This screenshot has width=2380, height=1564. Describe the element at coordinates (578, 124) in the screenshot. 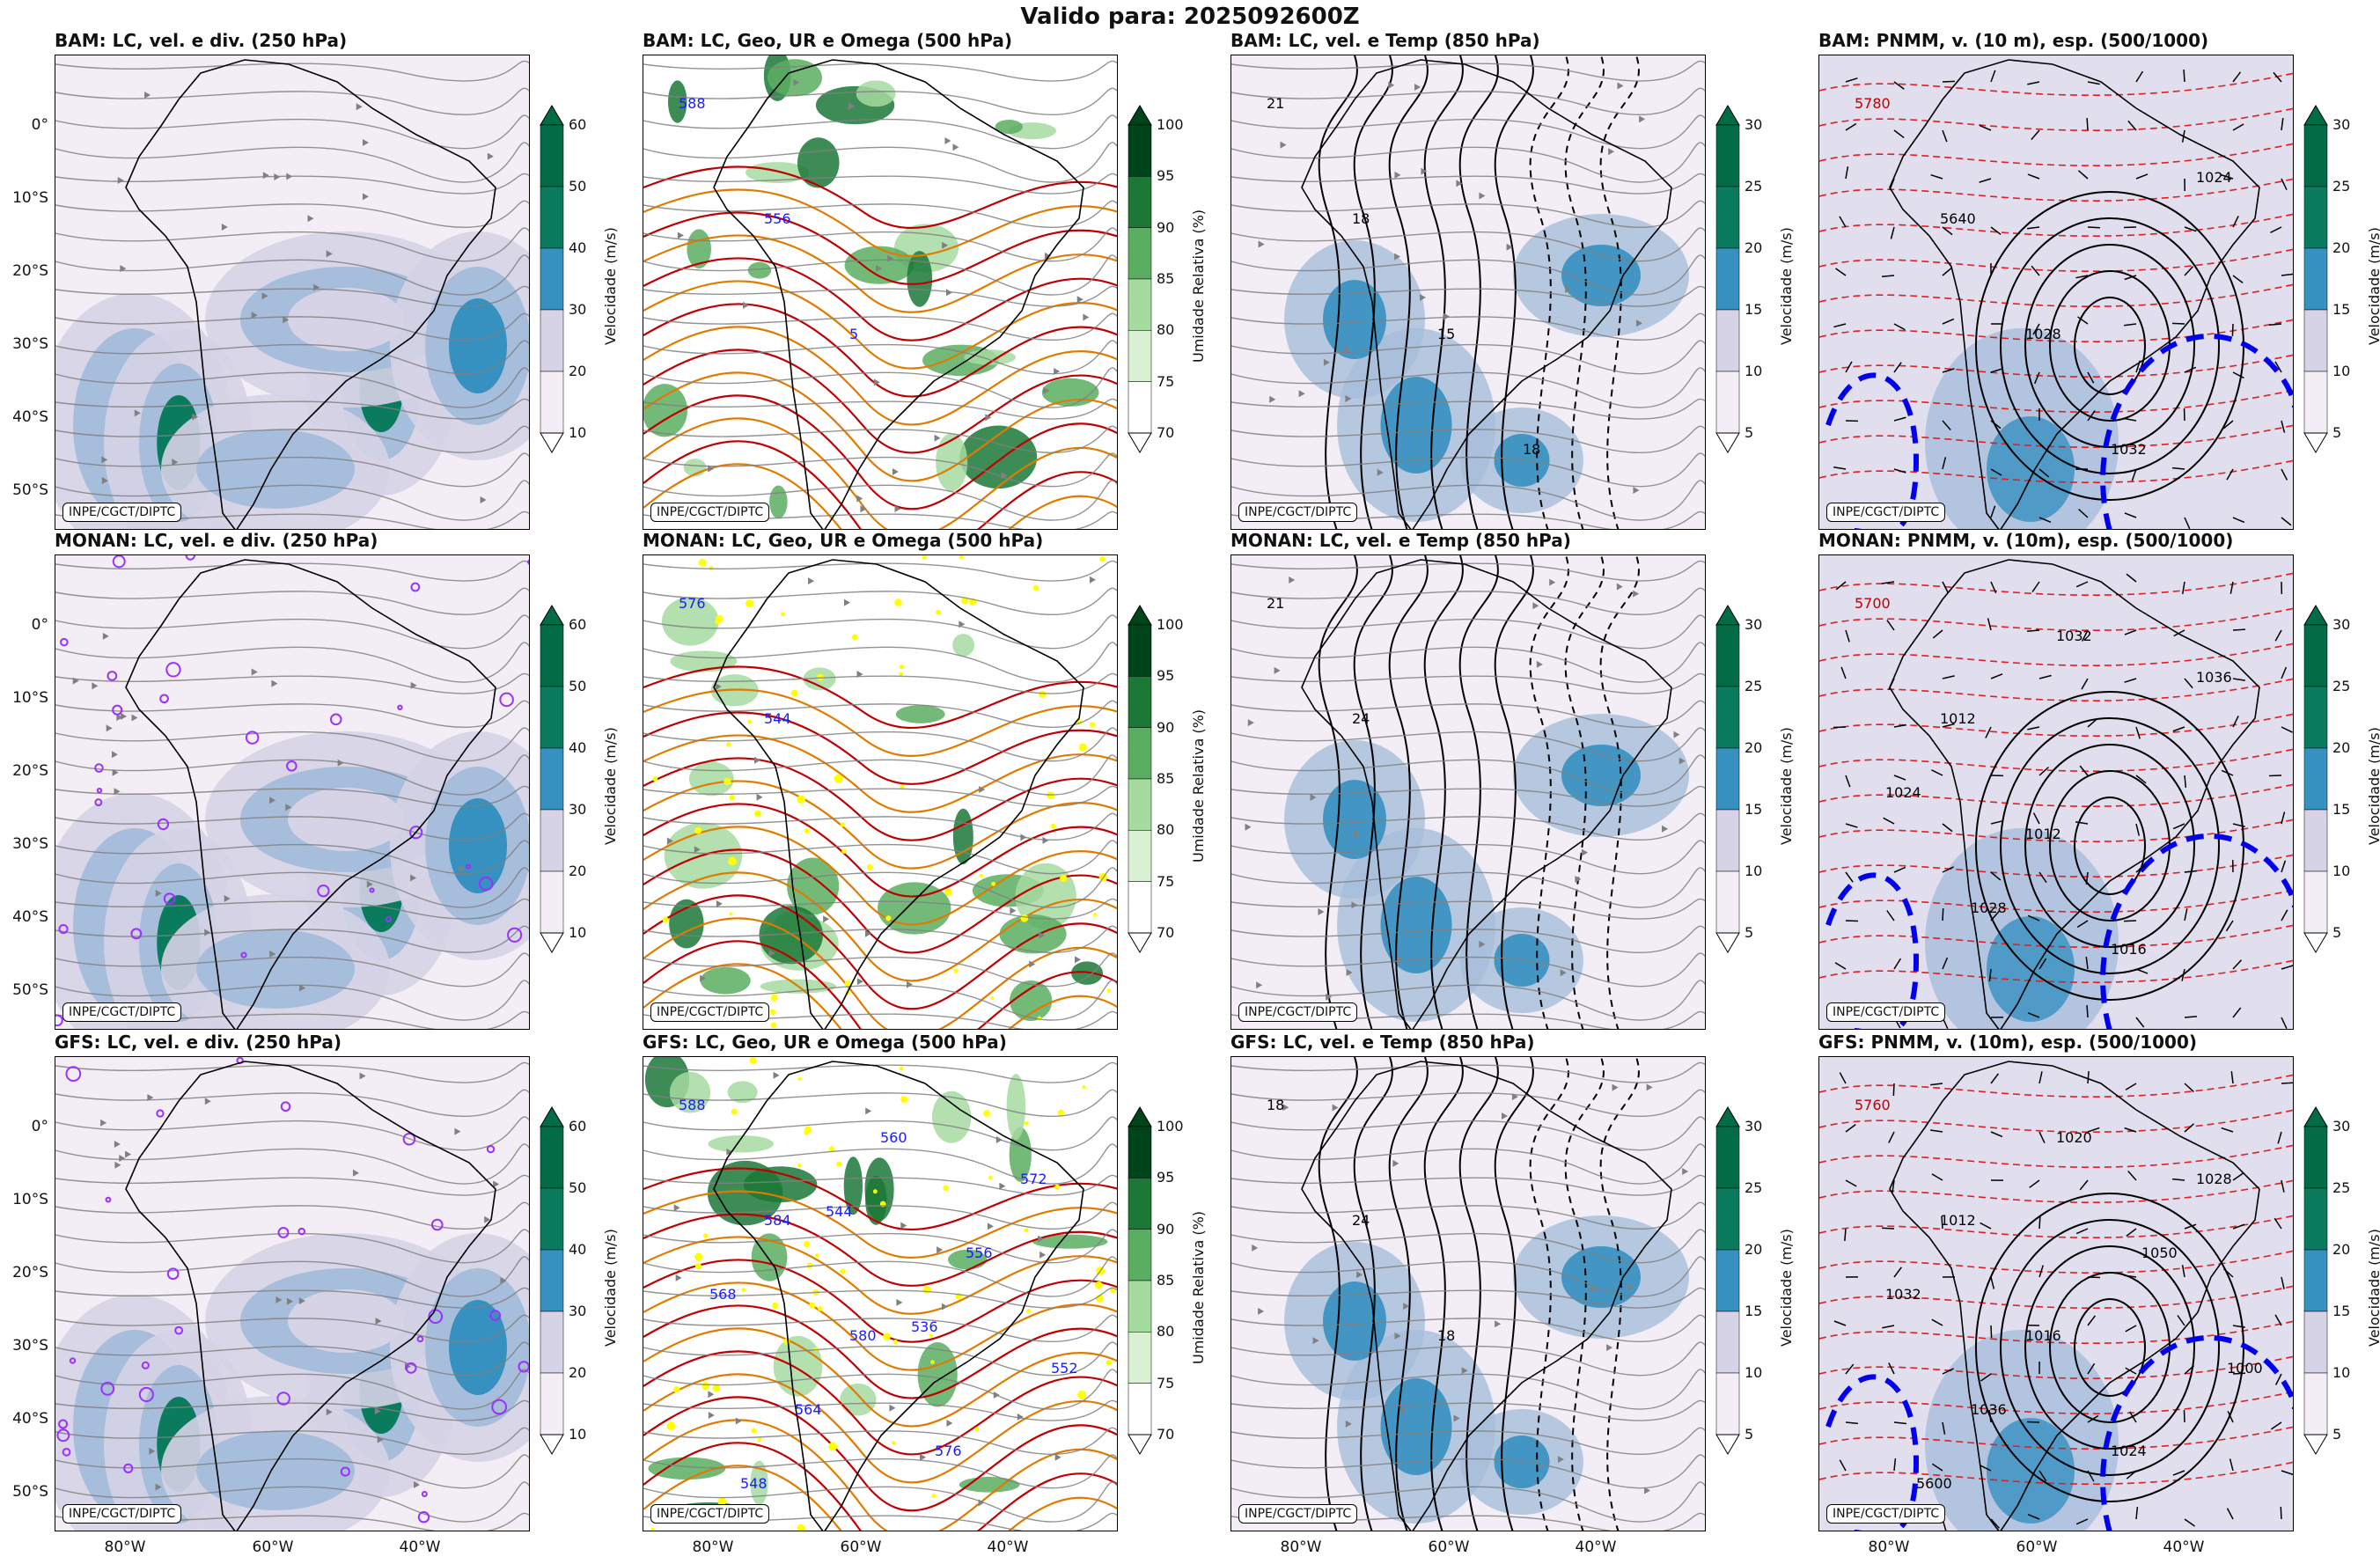

I see `colorbar-tick-label: 60` at that location.